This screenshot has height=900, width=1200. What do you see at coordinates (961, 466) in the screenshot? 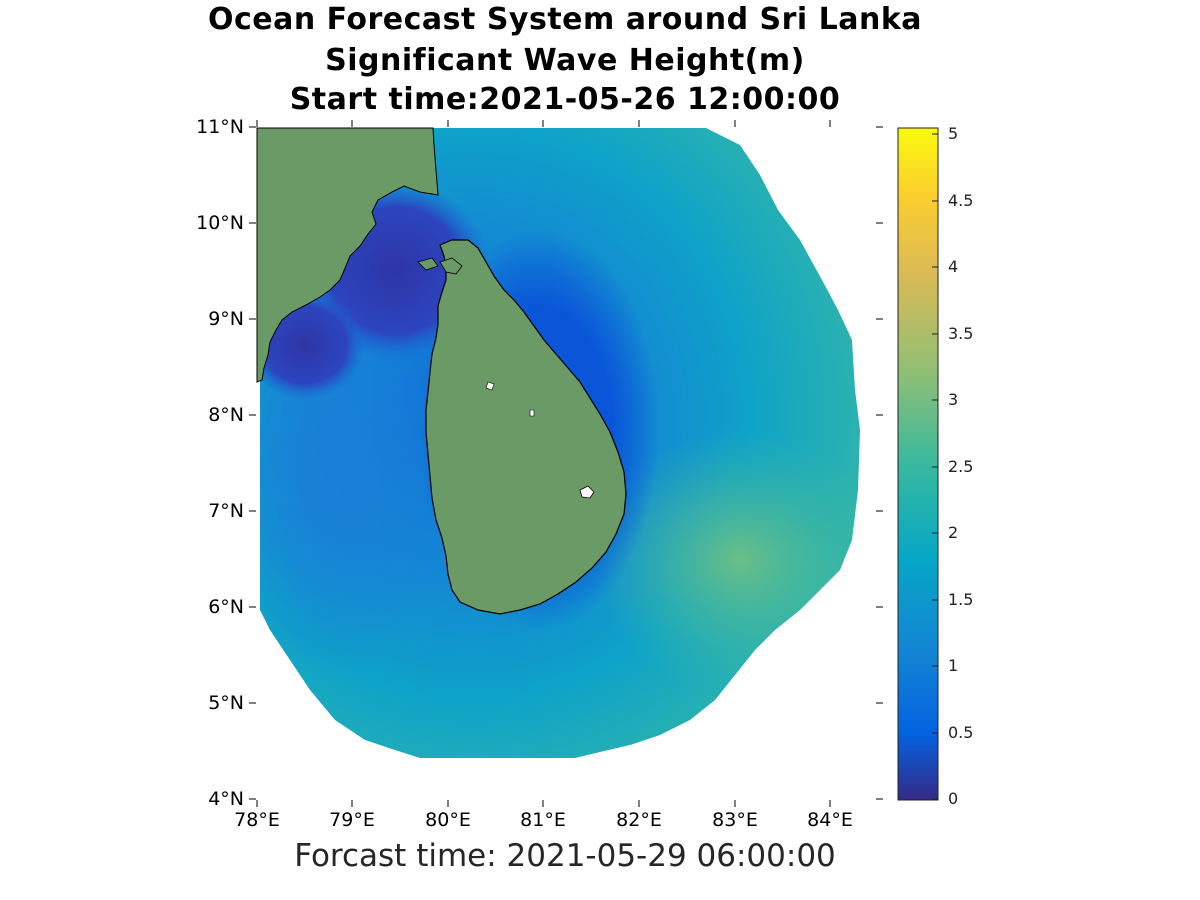
I see `colorbar-tick-label: 2.5` at bounding box center [961, 466].